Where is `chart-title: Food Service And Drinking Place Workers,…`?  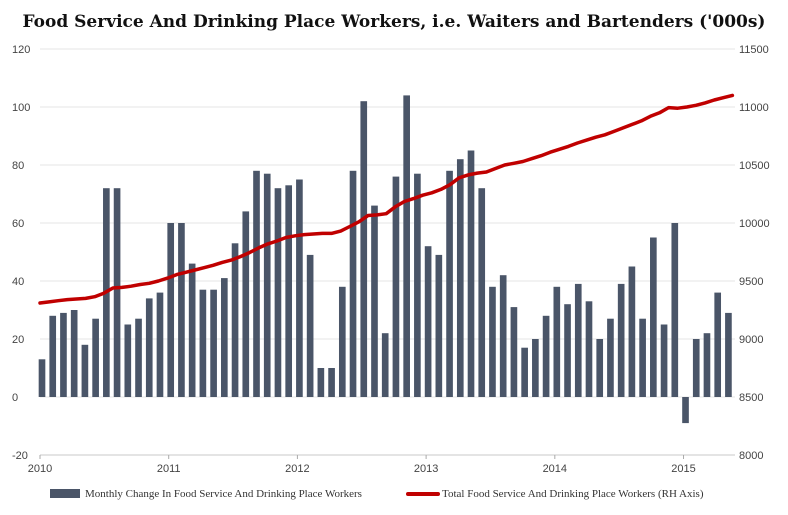
chart-title: Food Service And Drinking Place Workers,… is located at coordinates (394, 22).